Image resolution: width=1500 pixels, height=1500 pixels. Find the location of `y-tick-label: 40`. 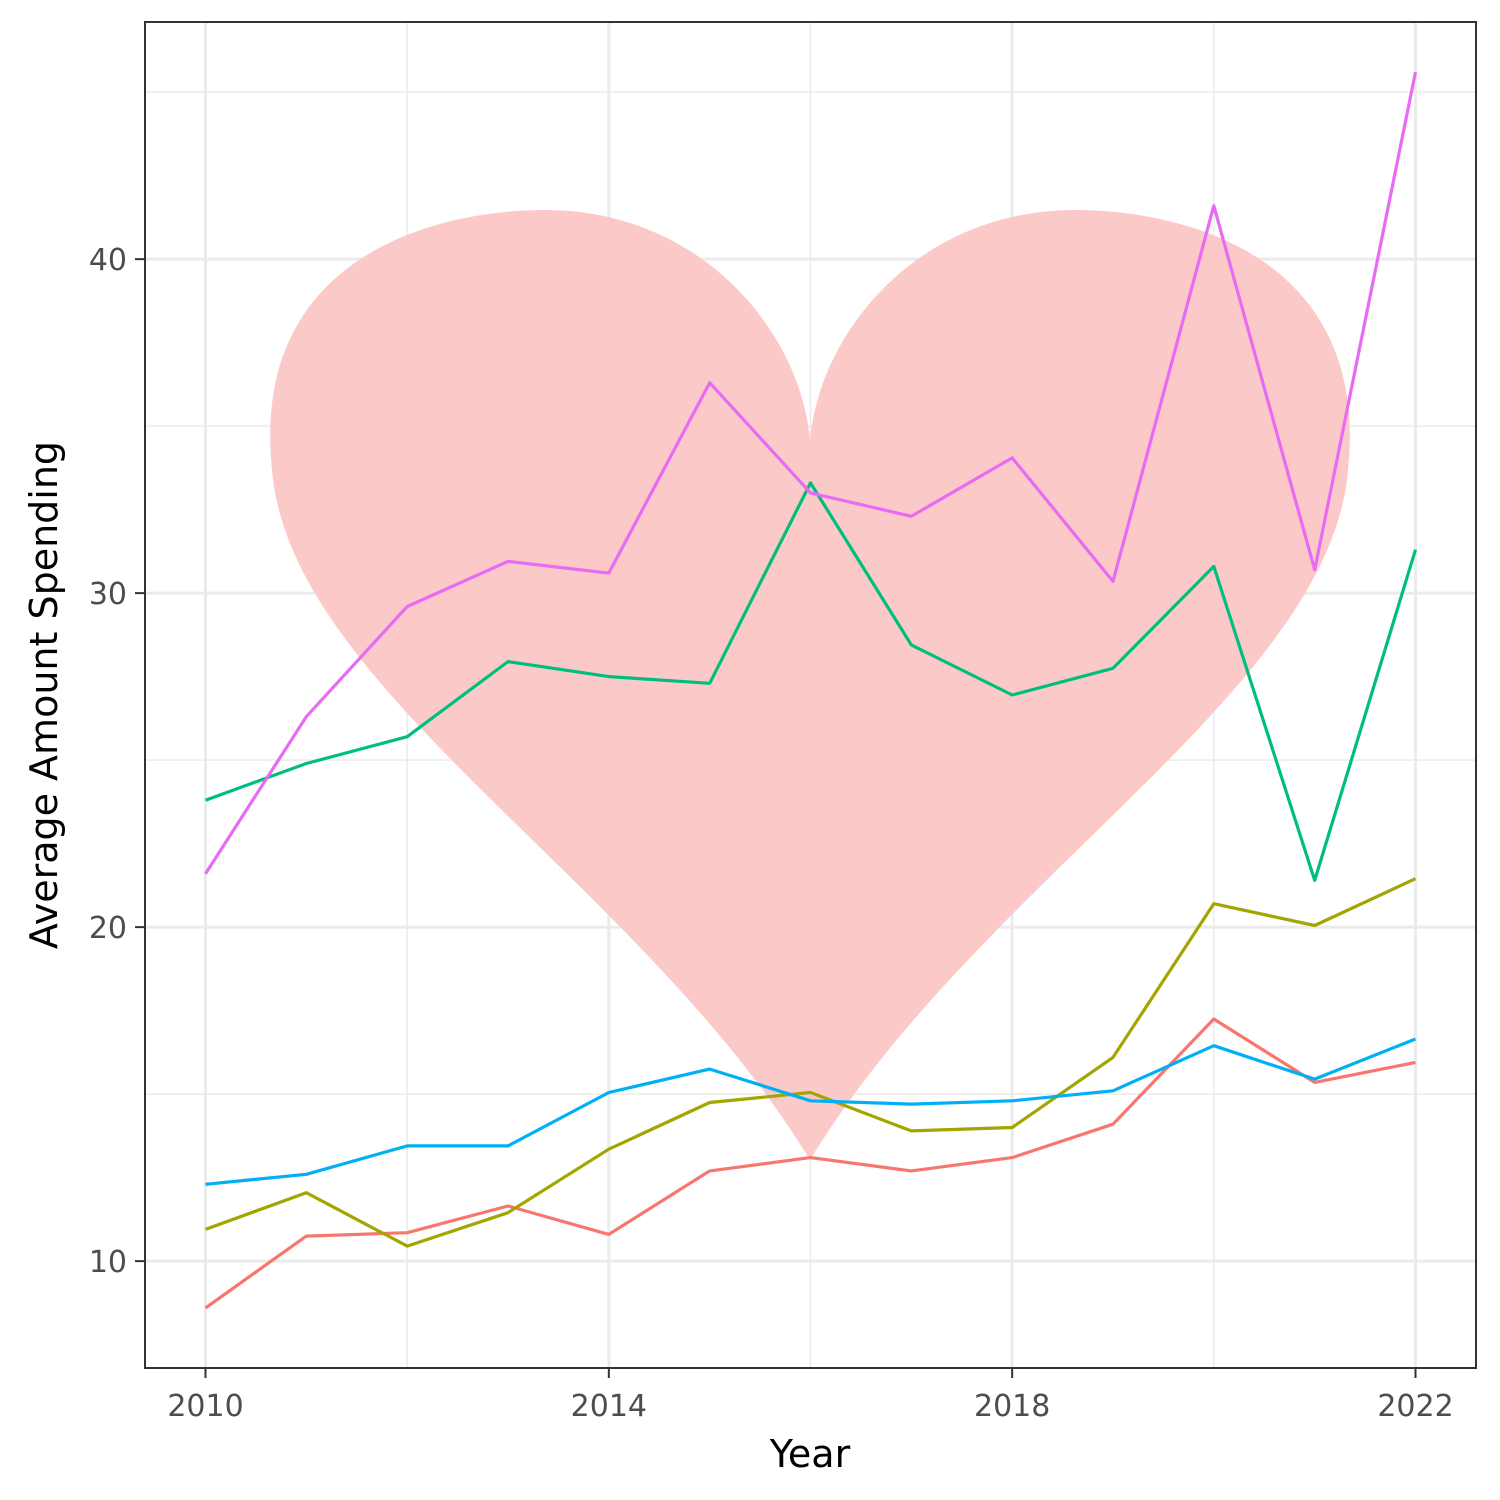

y-tick-label: 40 is located at coordinates (108, 260).